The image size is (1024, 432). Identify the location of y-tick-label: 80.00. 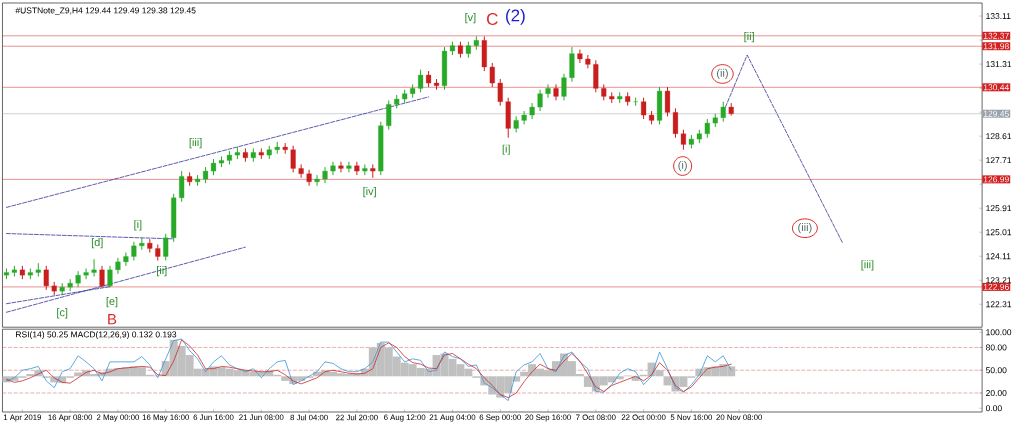
(996, 347).